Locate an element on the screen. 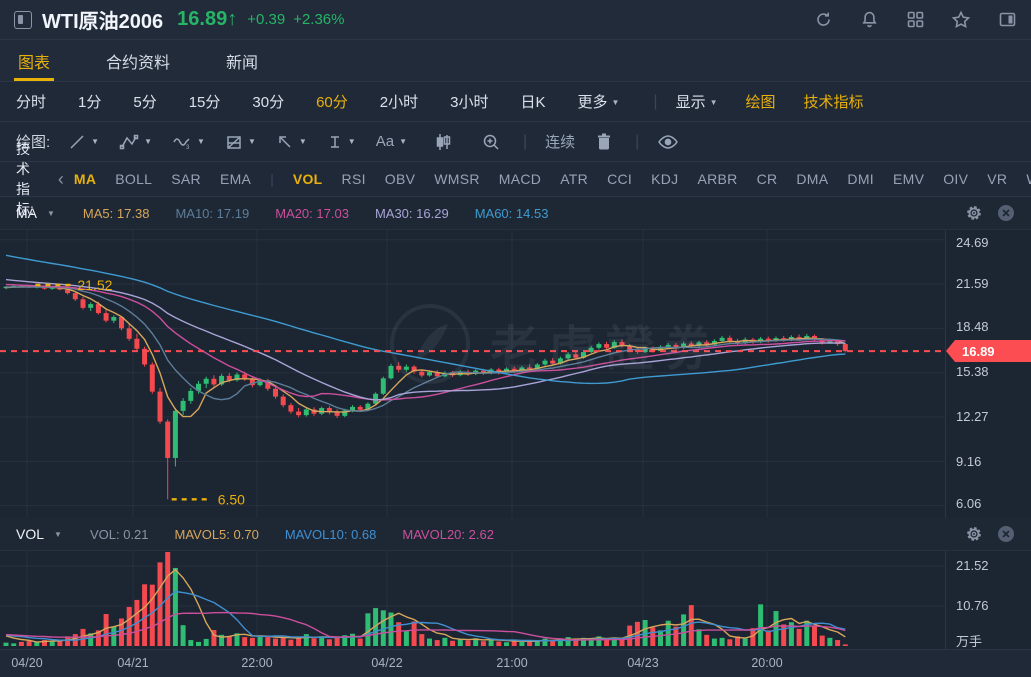 The image size is (1031, 677). x-tick: 20:00 is located at coordinates (767, 663).